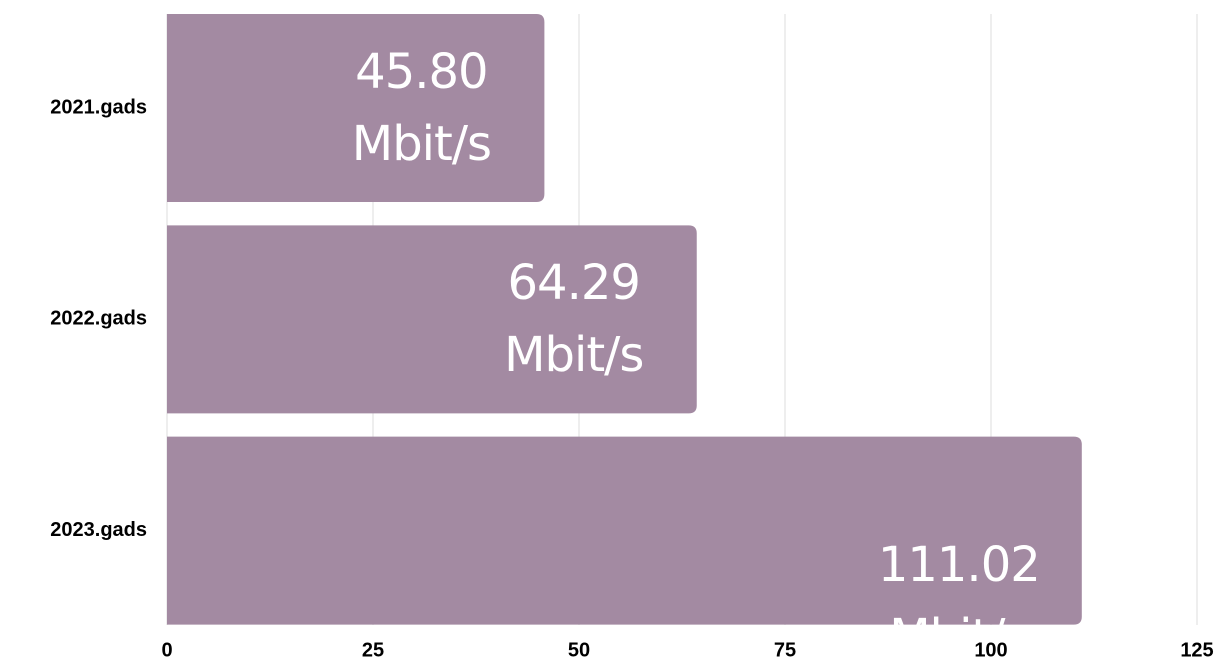 The width and height of the screenshot is (1222, 662). I want to click on x-tick-label: 75, so click(785, 650).